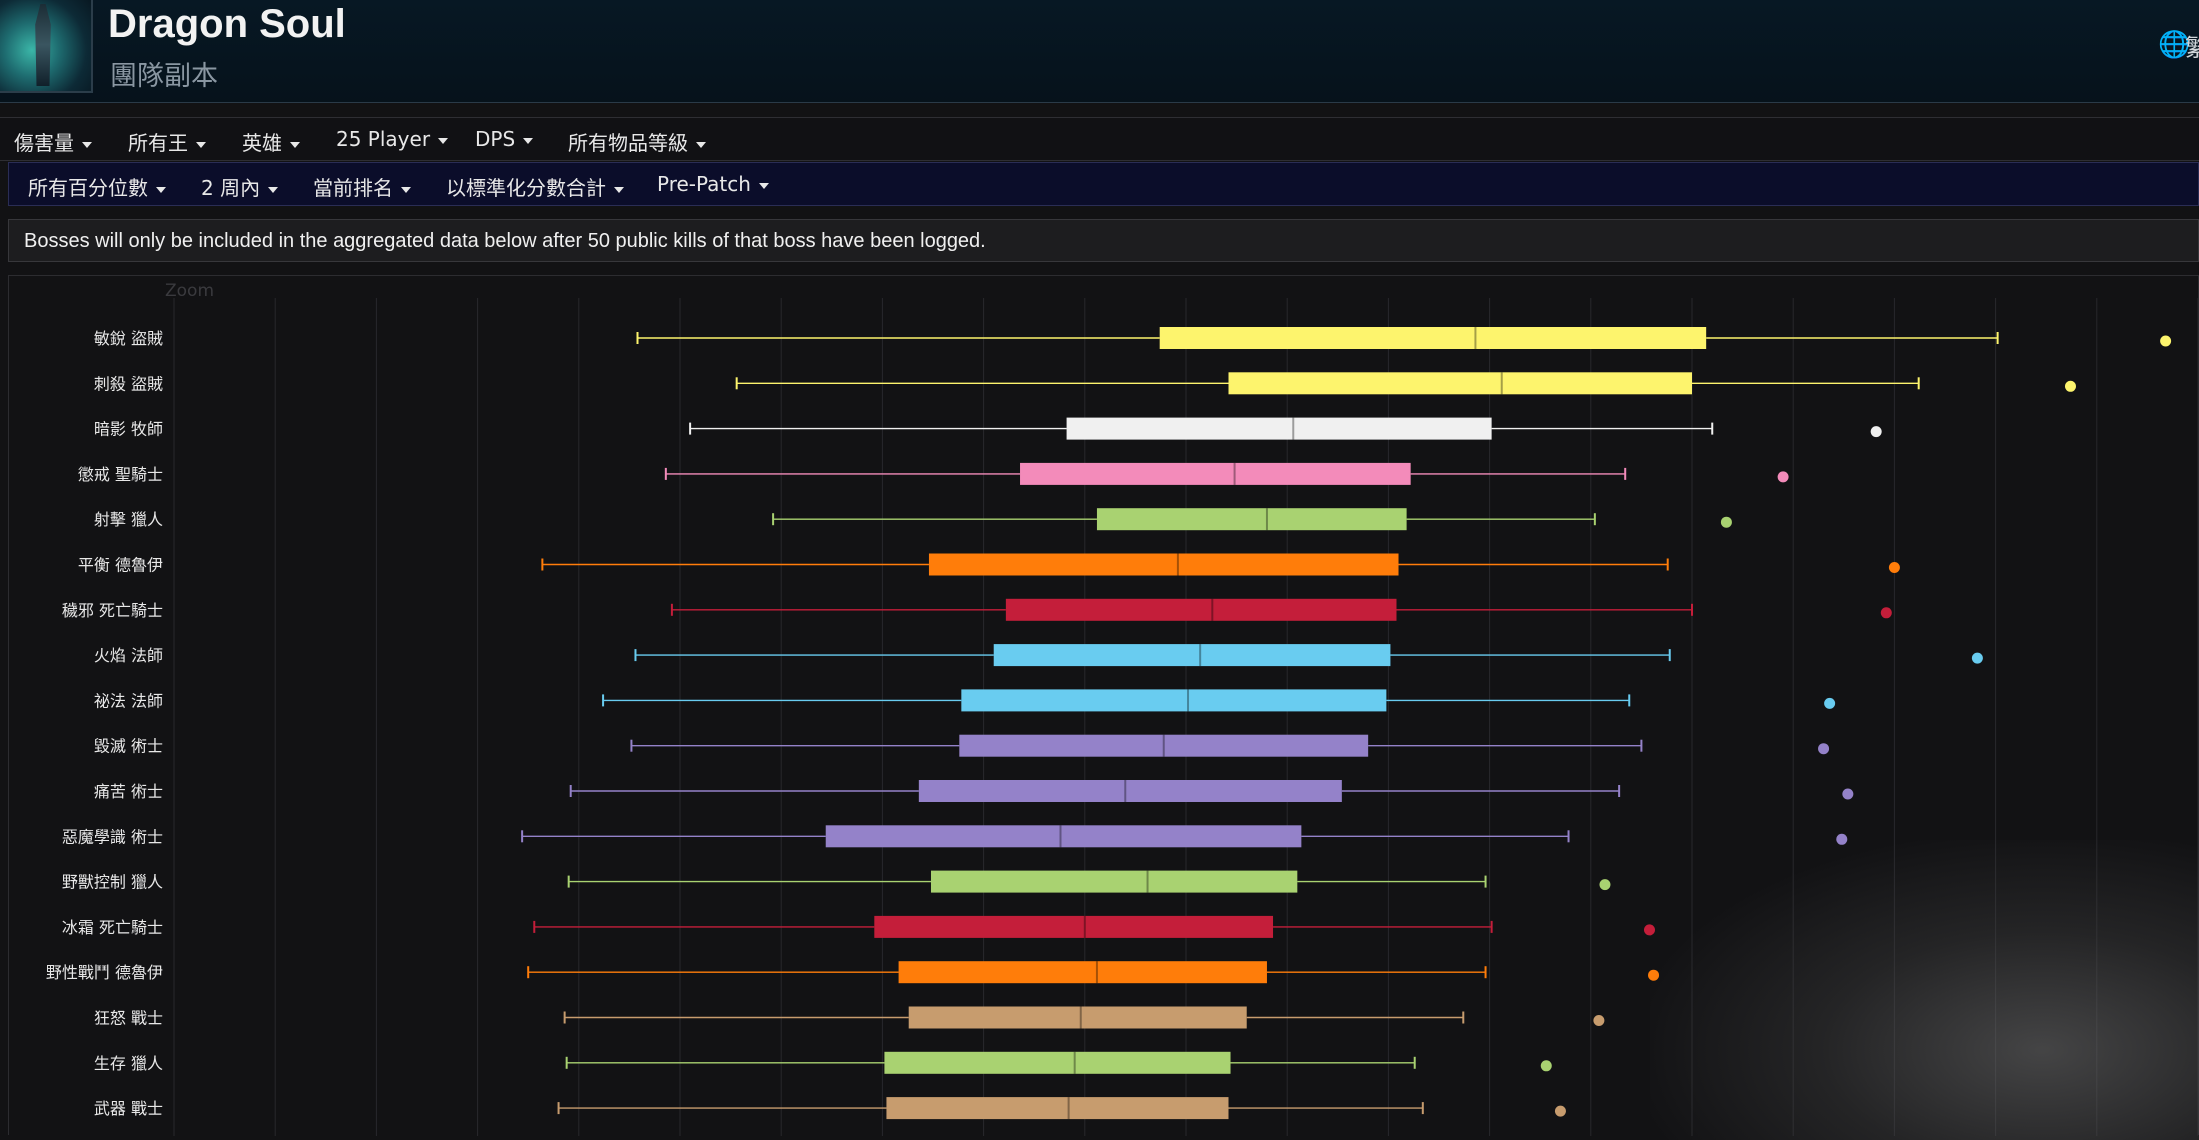 The width and height of the screenshot is (2199, 1140). I want to click on filter-patch: Pre-Patch, so click(713, 184).